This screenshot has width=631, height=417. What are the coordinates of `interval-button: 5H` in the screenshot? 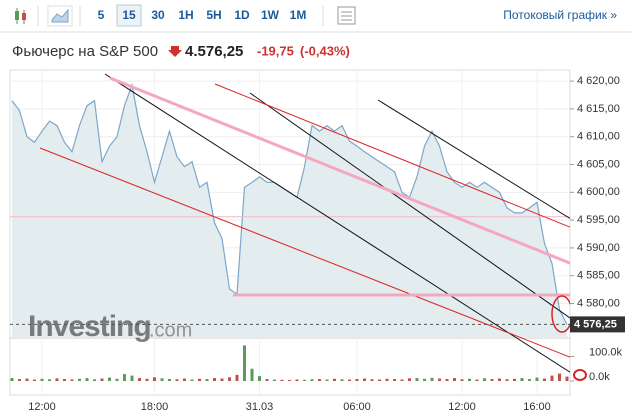 It's located at (213, 15).